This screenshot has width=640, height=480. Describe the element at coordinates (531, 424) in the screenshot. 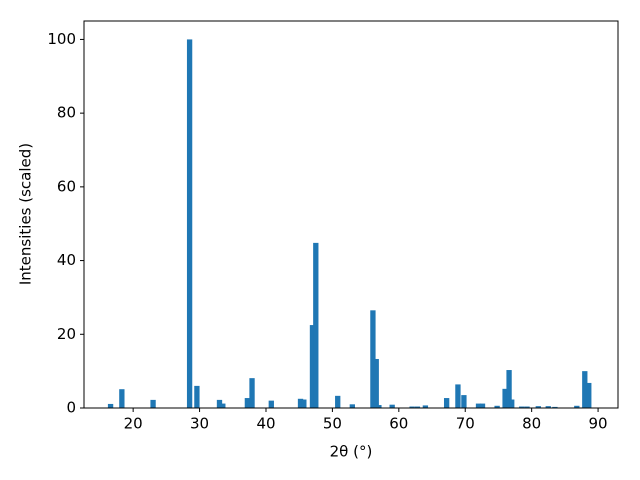

I see `x-tick-label: 80` at that location.